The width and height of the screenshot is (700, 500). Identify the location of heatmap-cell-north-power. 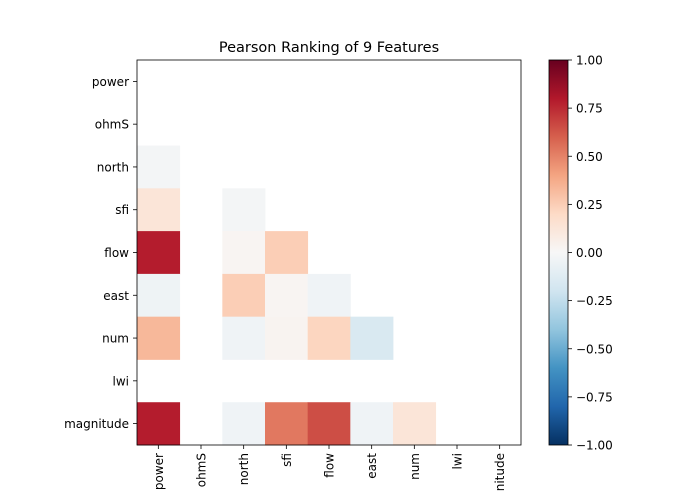
(159, 167).